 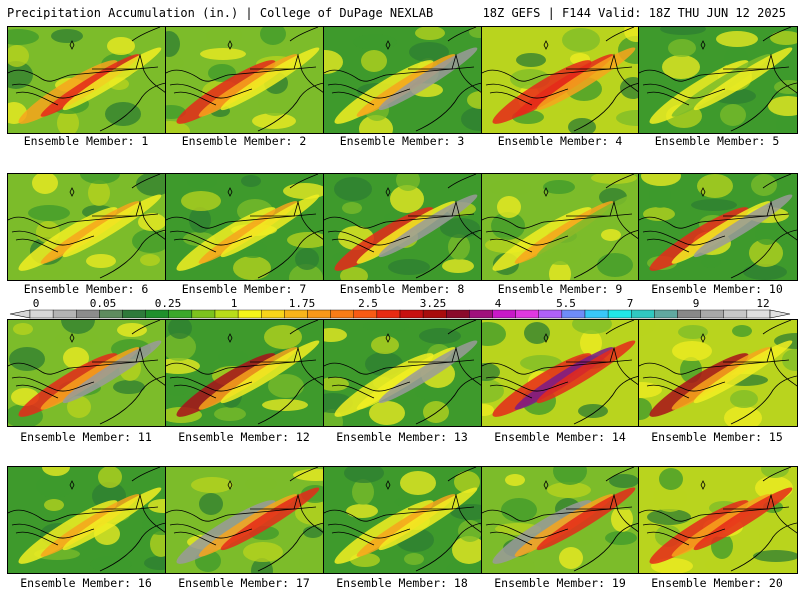 What do you see at coordinates (717, 289) in the screenshot?
I see `ensemble-member-label: Ensemble Member: 10` at bounding box center [717, 289].